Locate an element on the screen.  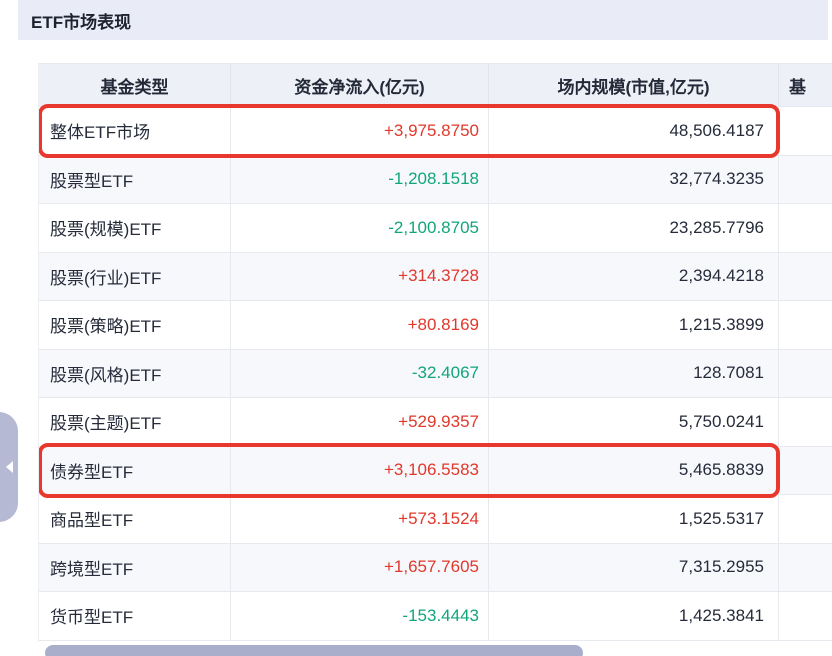
net-inflow-cell: +1,657.7605 is located at coordinates (360, 567).